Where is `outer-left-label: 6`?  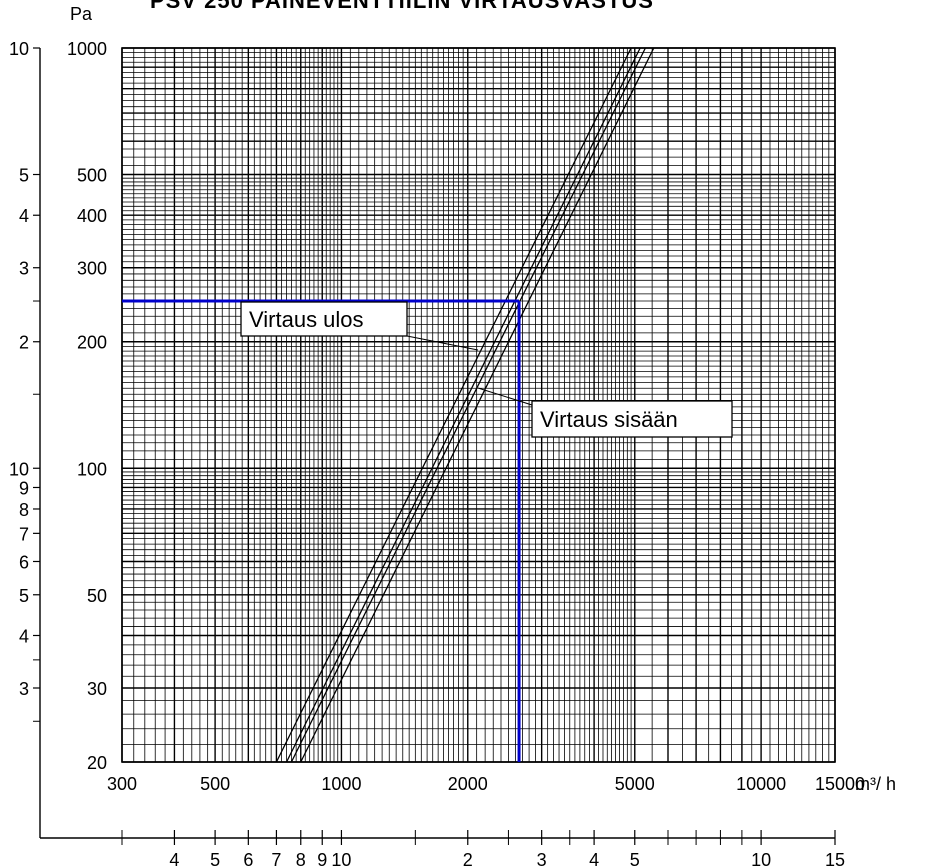
outer-left-label: 6 is located at coordinates (24, 562).